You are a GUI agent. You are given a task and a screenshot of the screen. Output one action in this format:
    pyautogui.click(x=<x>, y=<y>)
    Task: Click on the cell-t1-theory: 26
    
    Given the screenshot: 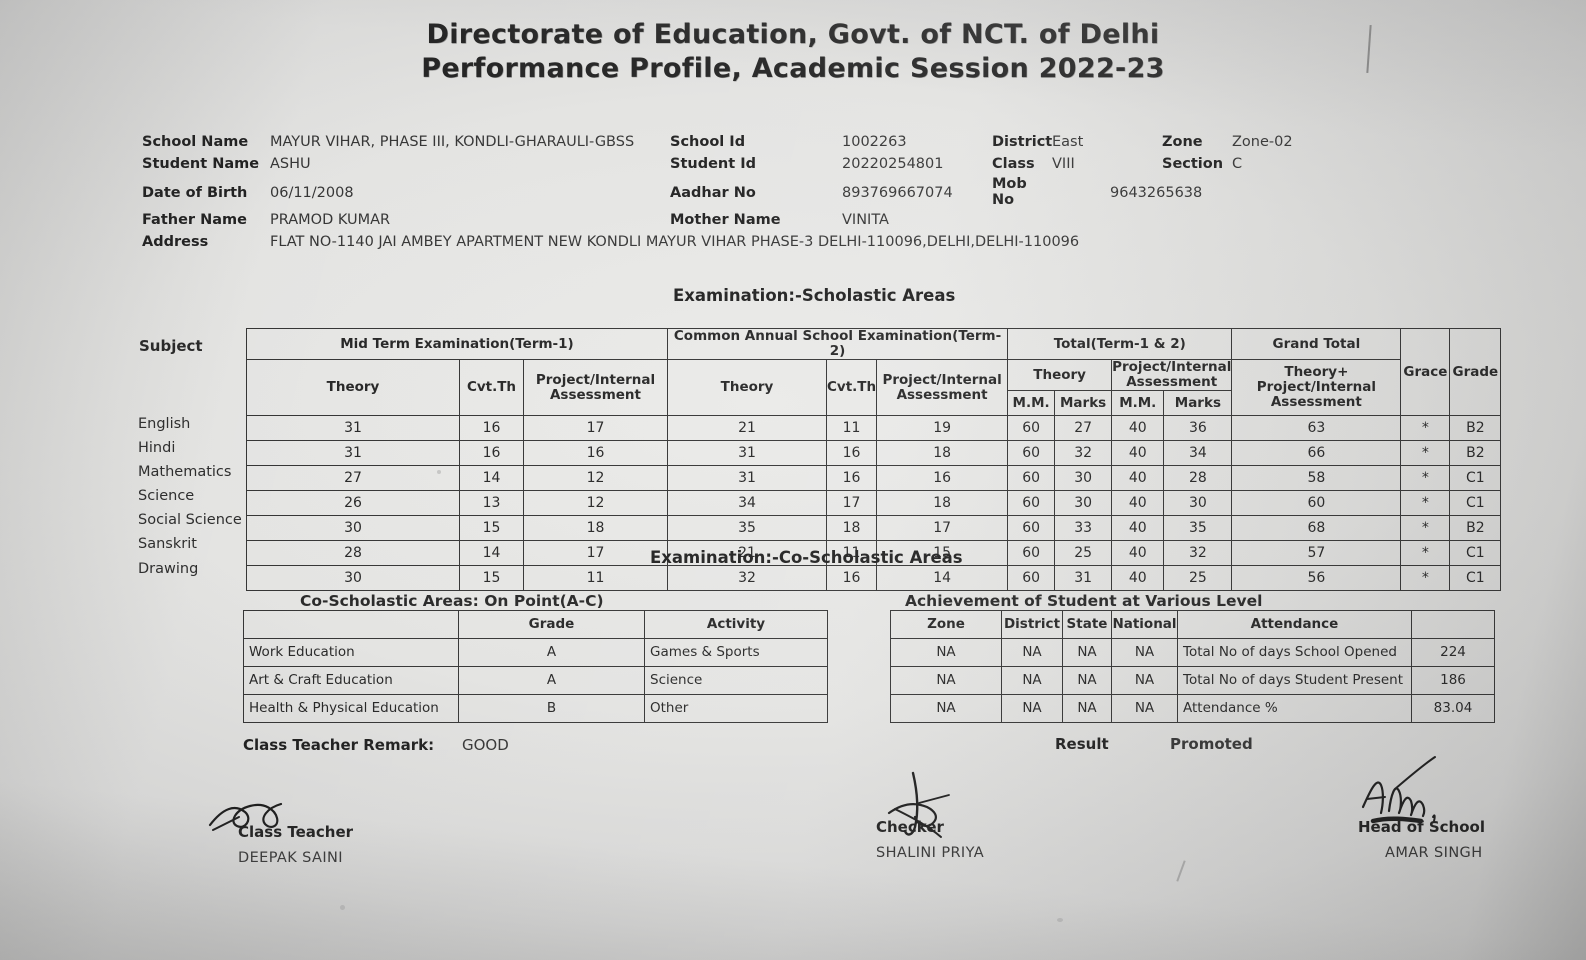 What is the action you would take?
    pyautogui.click(x=353, y=503)
    